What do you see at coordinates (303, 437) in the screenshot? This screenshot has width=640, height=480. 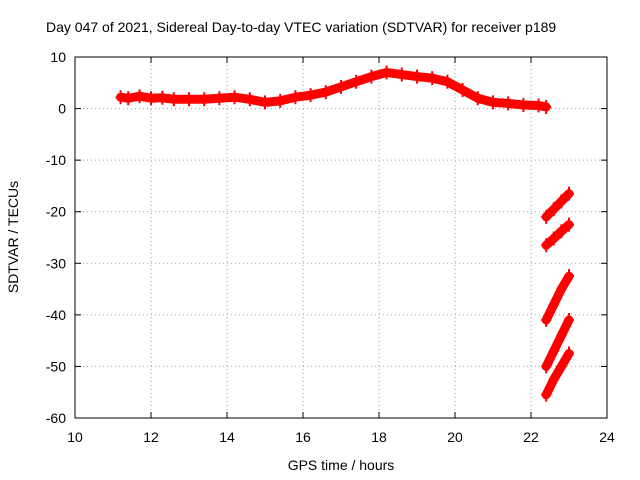 I see `x-tick-label: 16` at bounding box center [303, 437].